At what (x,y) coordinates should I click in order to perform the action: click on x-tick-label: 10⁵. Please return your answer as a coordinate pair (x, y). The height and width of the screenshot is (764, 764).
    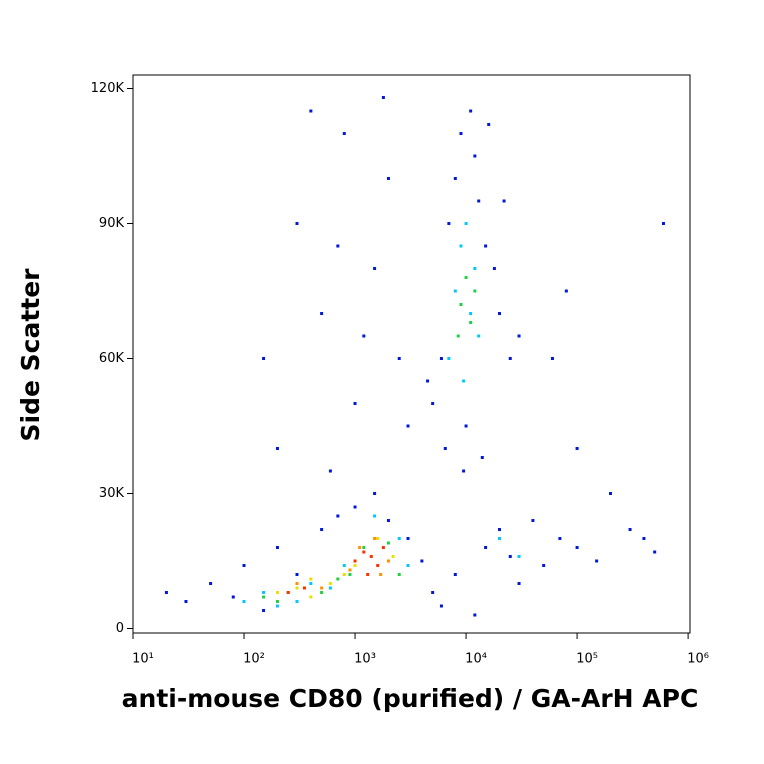
    Looking at the image, I should click on (587, 659).